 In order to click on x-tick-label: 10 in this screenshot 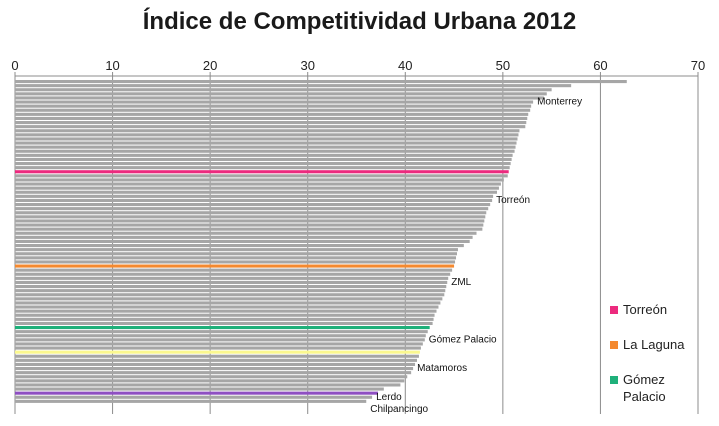, I will do `click(112, 65)`.